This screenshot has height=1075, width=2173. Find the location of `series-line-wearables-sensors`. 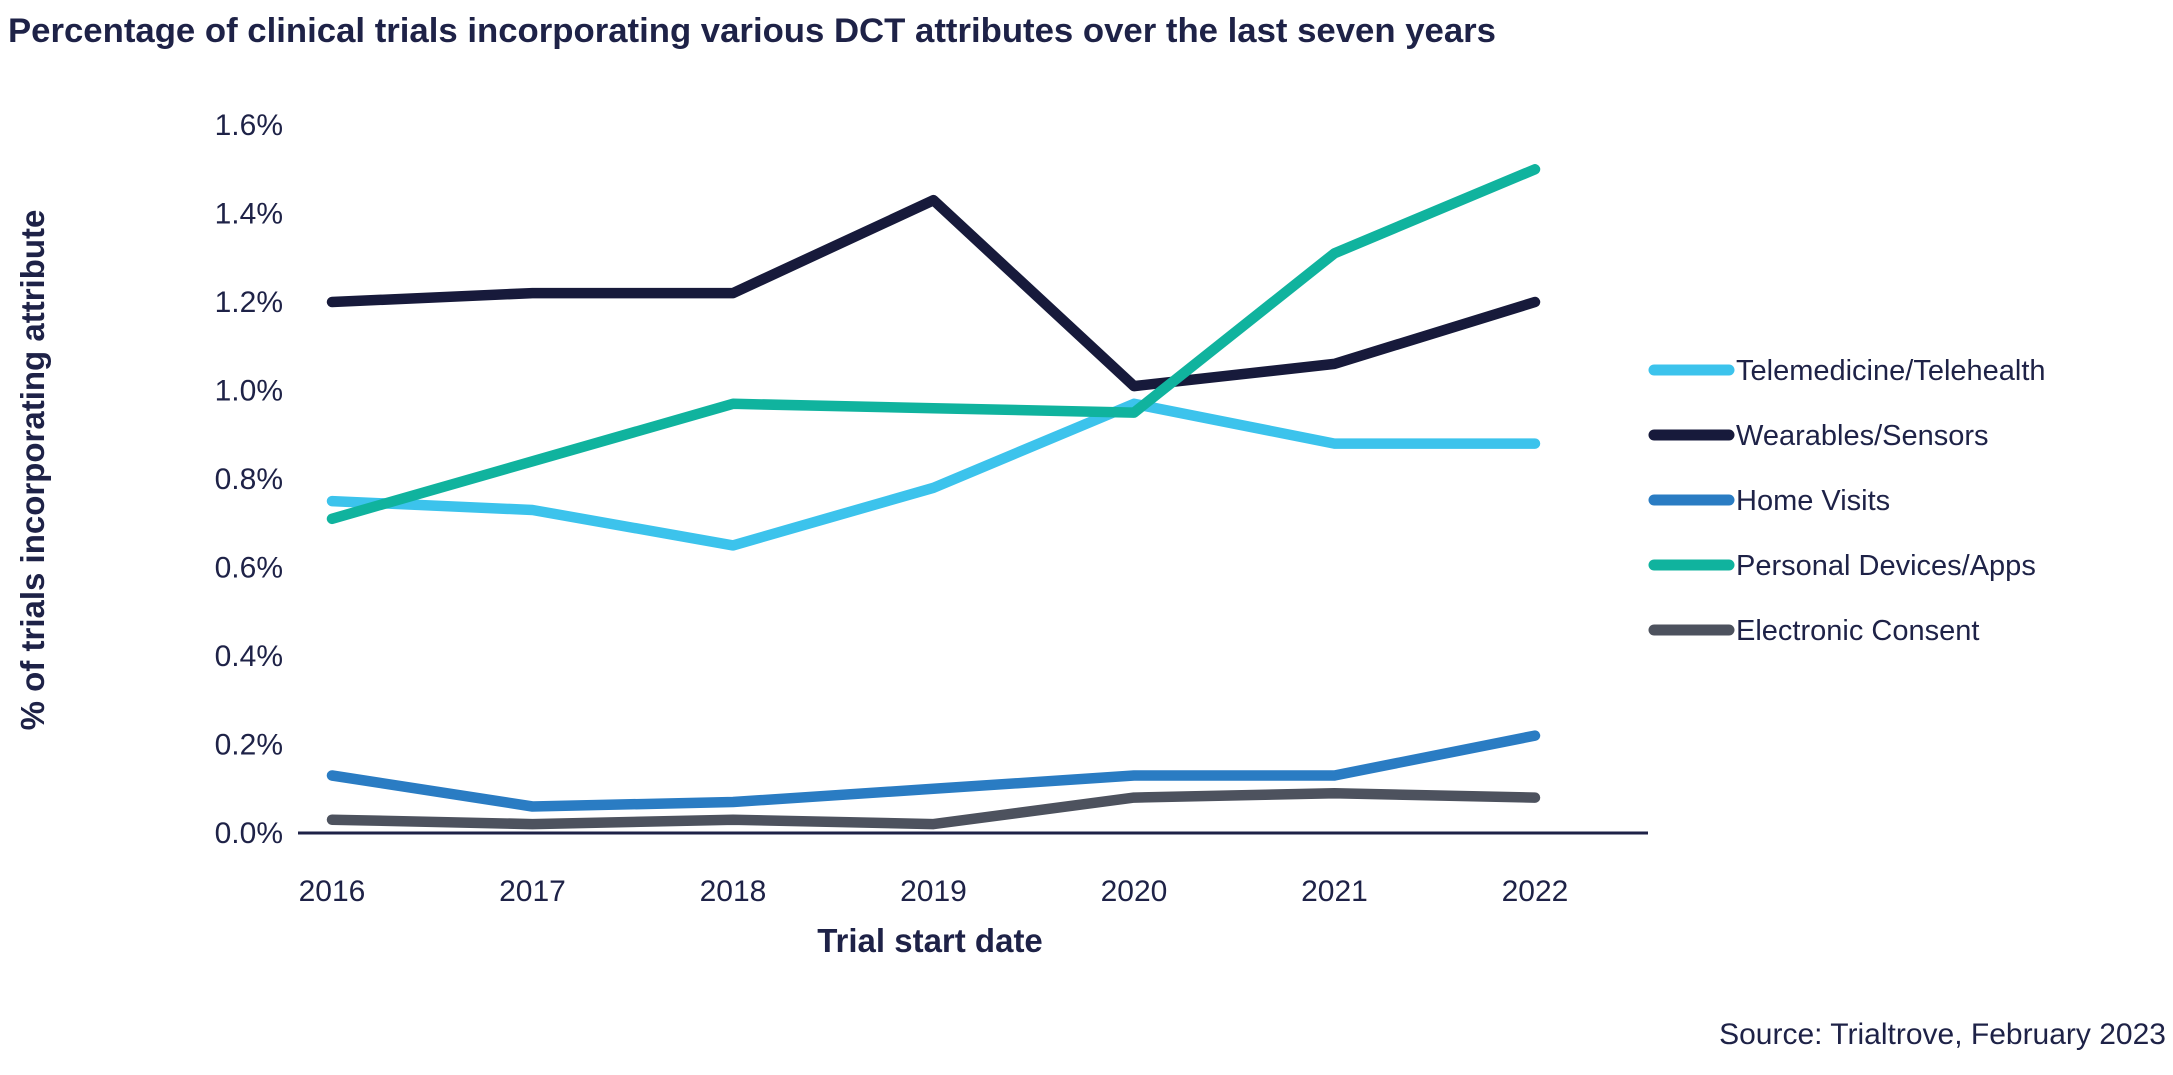

series-line-wearables-sensors is located at coordinates (933, 293).